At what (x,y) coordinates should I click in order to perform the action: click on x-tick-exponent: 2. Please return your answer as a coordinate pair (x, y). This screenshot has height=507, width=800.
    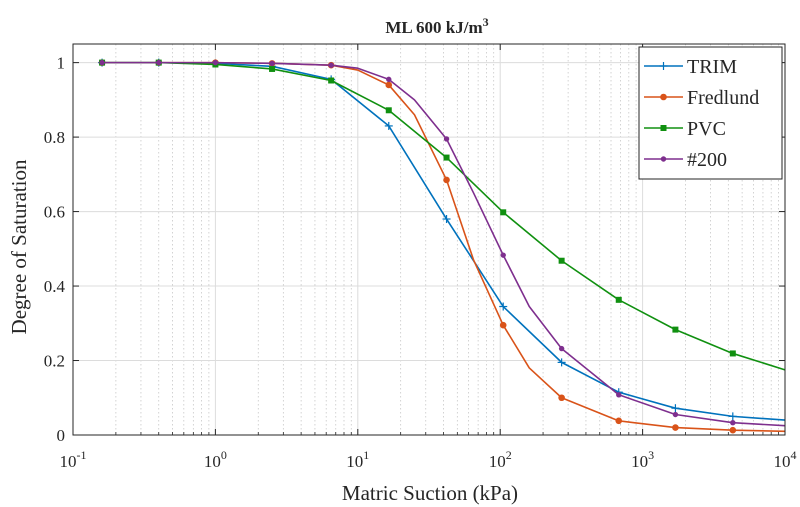
    Looking at the image, I should click on (509, 455).